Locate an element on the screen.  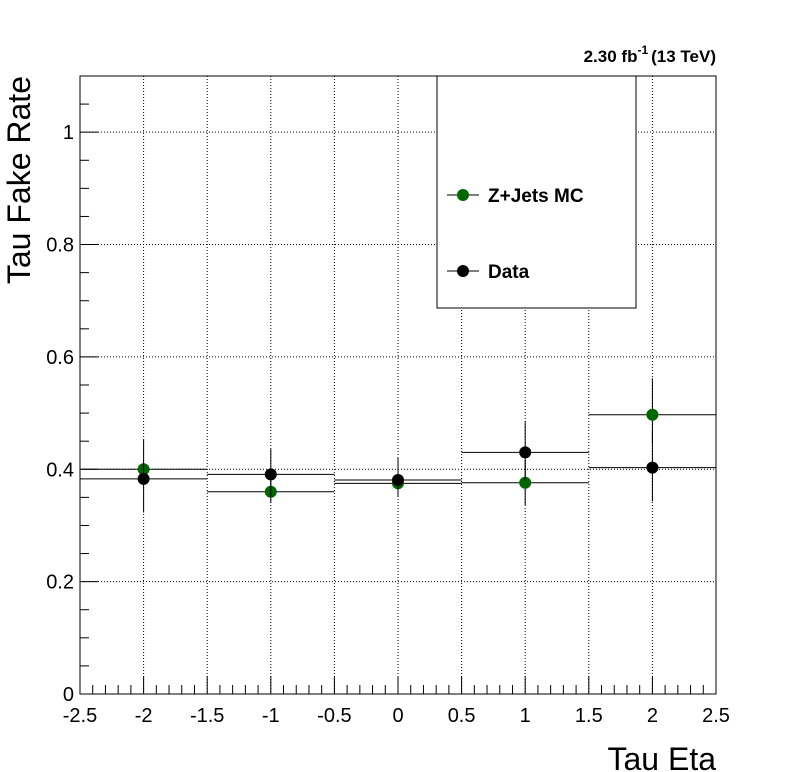
y-tick-label: 0.6 is located at coordinates (60, 358).